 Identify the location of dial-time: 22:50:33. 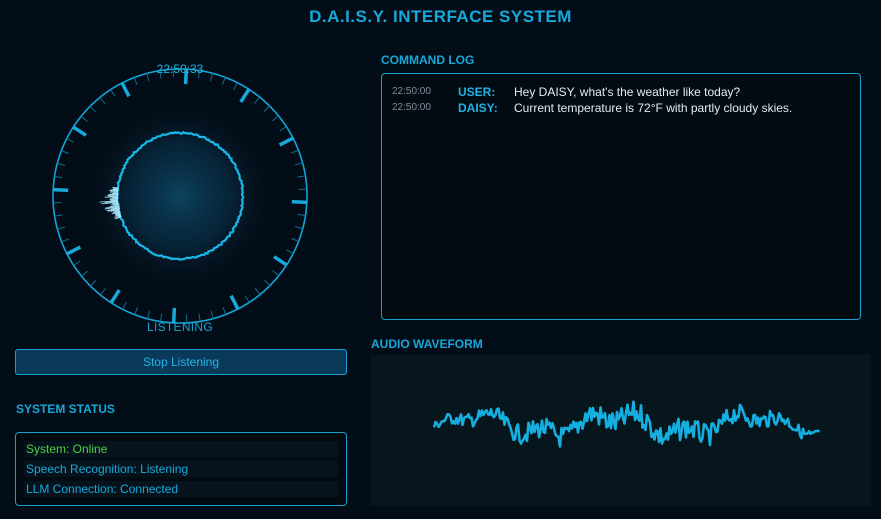
(180, 69).